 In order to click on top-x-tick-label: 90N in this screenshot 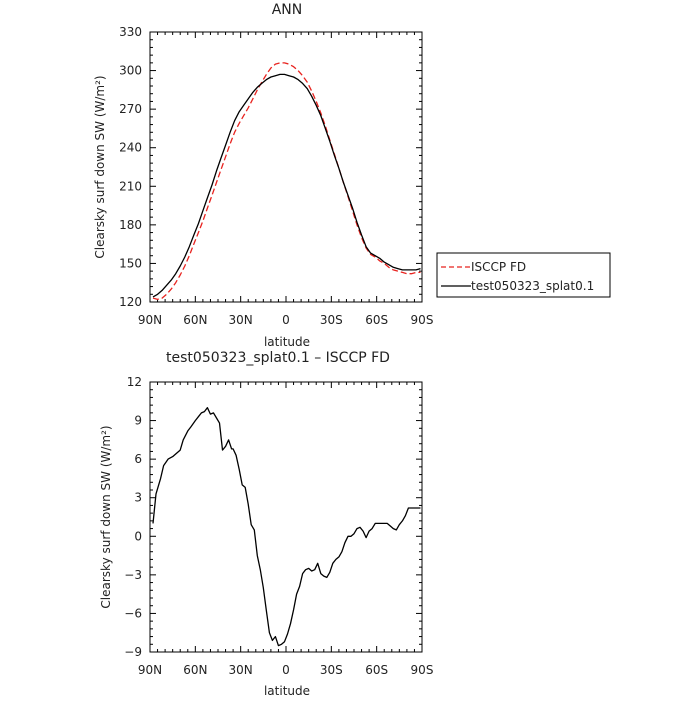, I will do `click(150, 320)`.